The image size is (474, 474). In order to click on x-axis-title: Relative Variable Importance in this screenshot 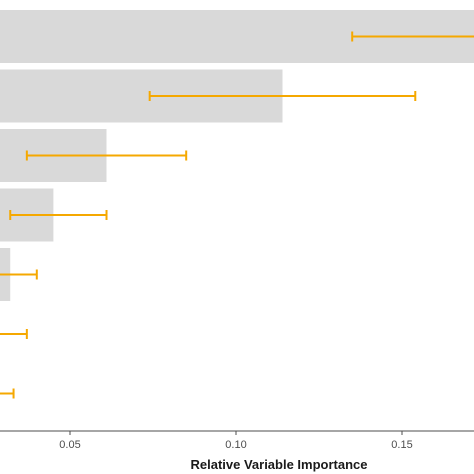, I will do `click(278, 464)`.